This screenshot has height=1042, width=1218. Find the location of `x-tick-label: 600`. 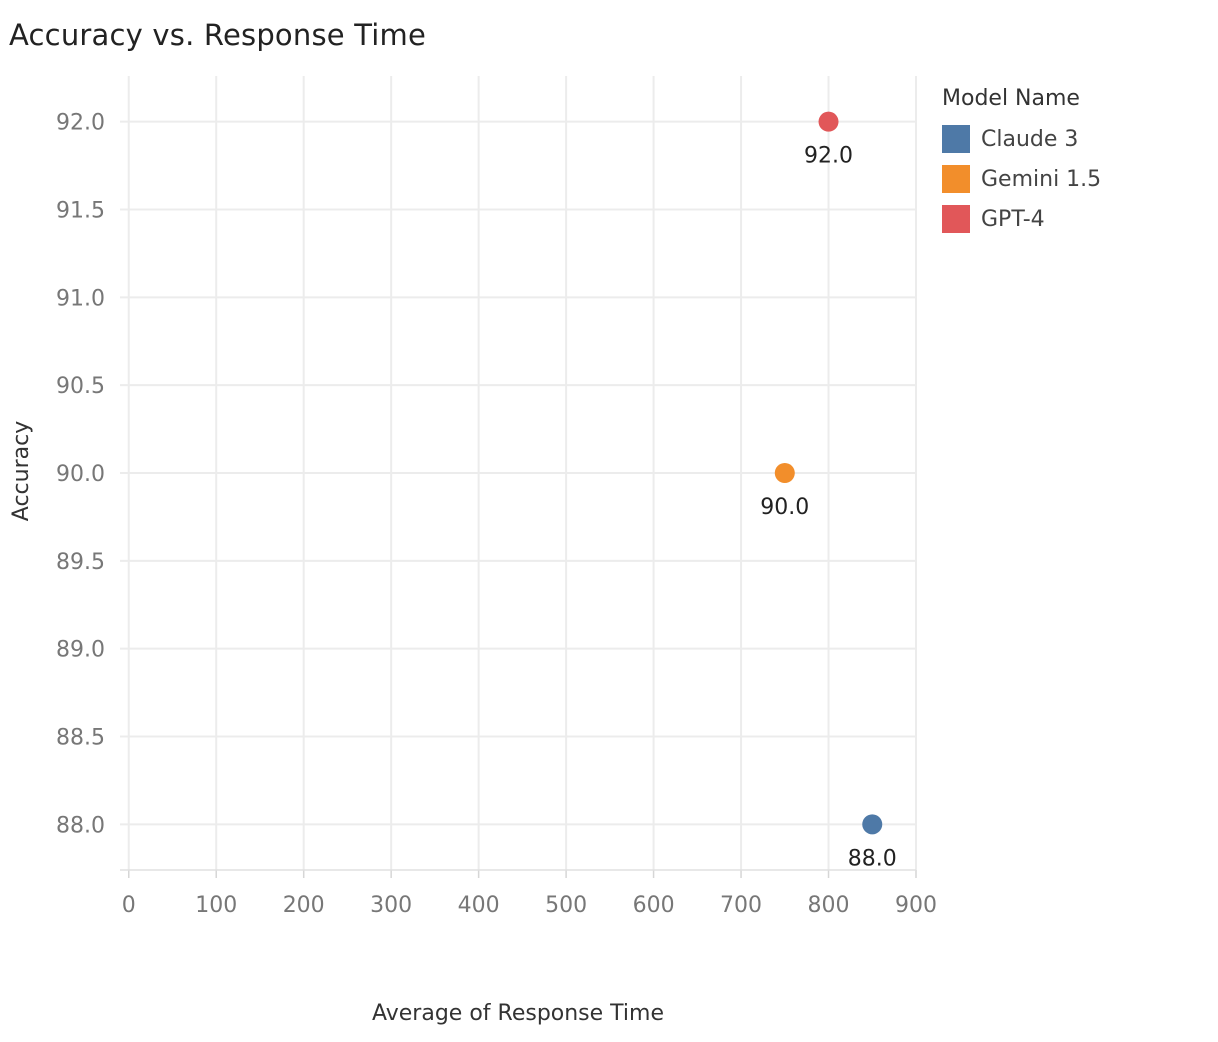

x-tick-label: 600 is located at coordinates (654, 905).